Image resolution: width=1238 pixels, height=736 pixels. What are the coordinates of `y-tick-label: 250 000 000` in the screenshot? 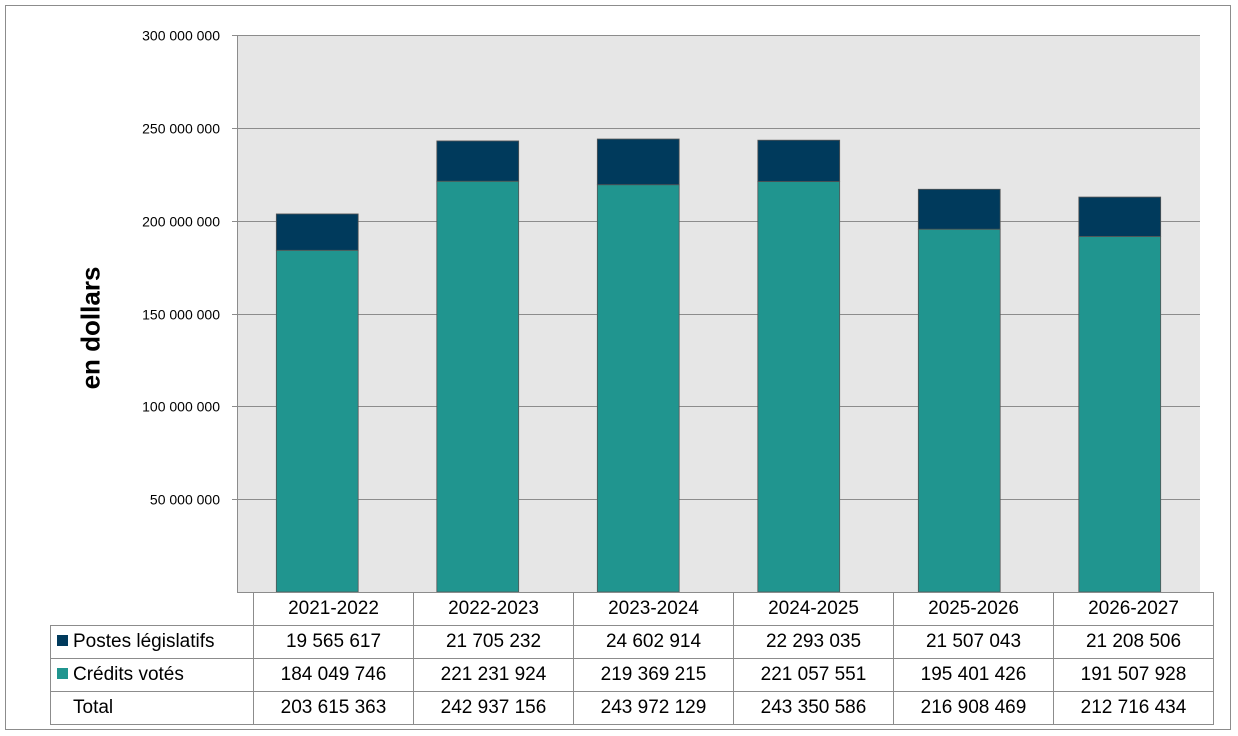 It's located at (181, 129).